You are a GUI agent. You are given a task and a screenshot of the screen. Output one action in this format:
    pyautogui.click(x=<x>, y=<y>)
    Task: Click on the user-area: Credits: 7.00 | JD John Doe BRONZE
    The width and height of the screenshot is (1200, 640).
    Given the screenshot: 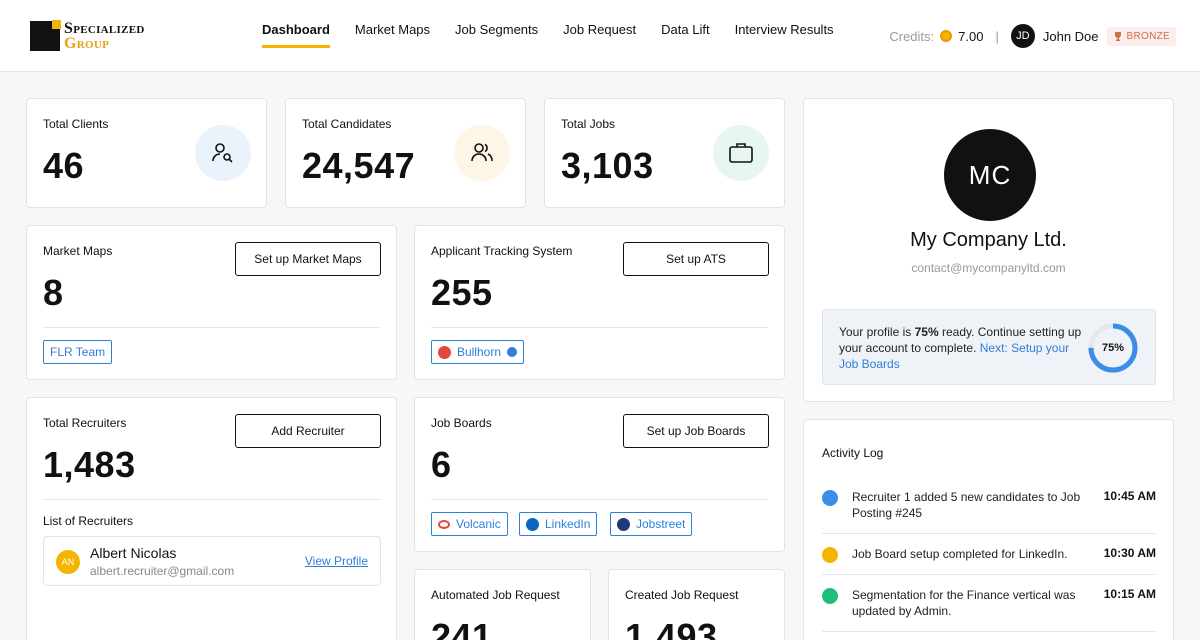 What is the action you would take?
    pyautogui.click(x=1032, y=36)
    